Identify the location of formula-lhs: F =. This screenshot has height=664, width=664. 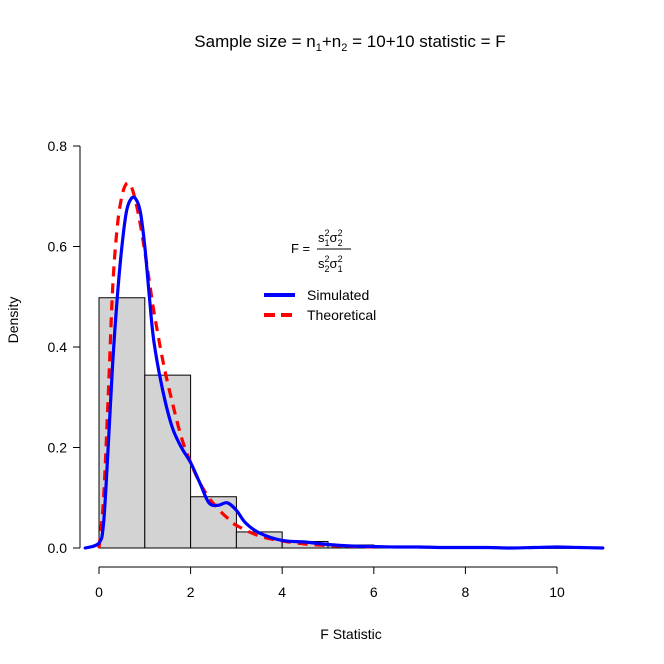
(300, 248).